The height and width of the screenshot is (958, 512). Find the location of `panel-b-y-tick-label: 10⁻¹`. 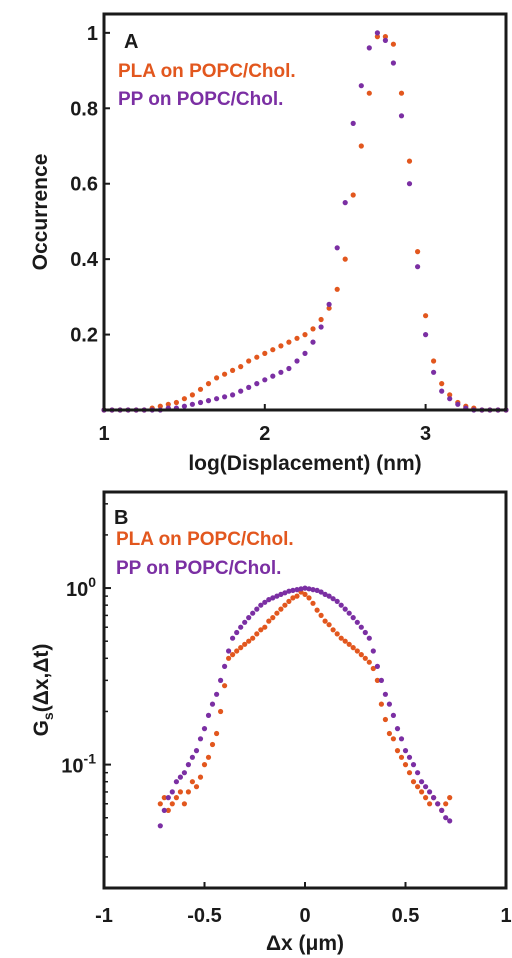

panel-b-y-tick-label: 10⁻¹ is located at coordinates (78, 764).